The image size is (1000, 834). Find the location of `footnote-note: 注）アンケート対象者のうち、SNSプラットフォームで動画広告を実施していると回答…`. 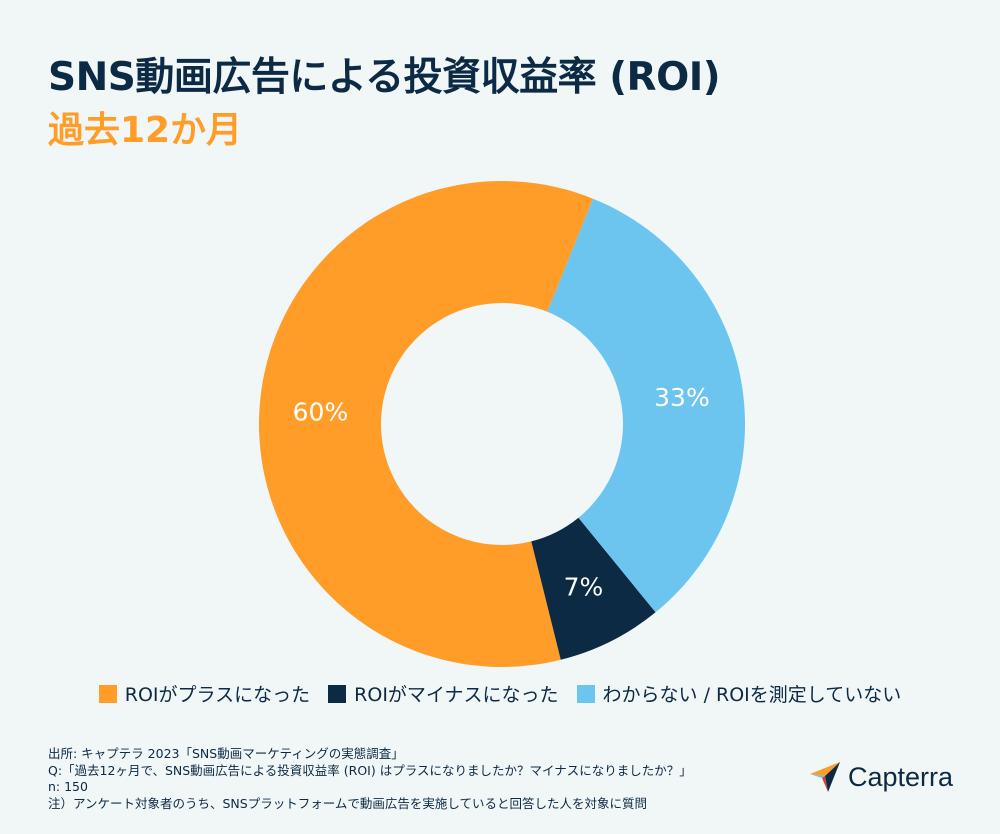

footnote-note: 注）アンケート対象者のうち、SNSプラットフォームで動画広告を実施していると回答… is located at coordinates (347, 803).